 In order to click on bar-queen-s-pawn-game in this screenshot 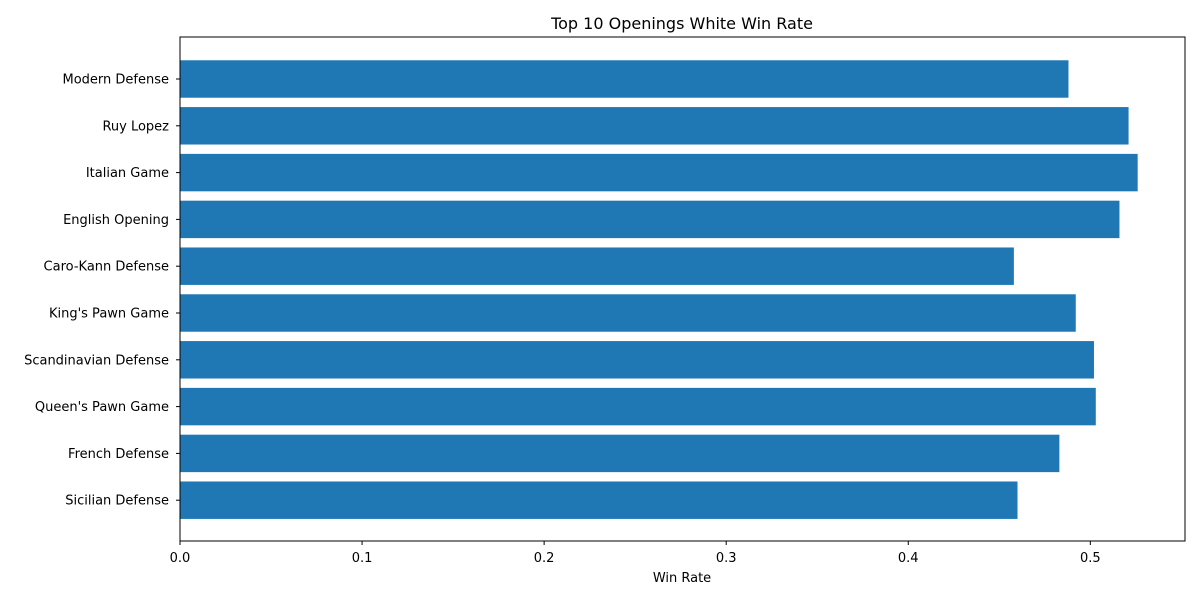, I will do `click(638, 406)`.